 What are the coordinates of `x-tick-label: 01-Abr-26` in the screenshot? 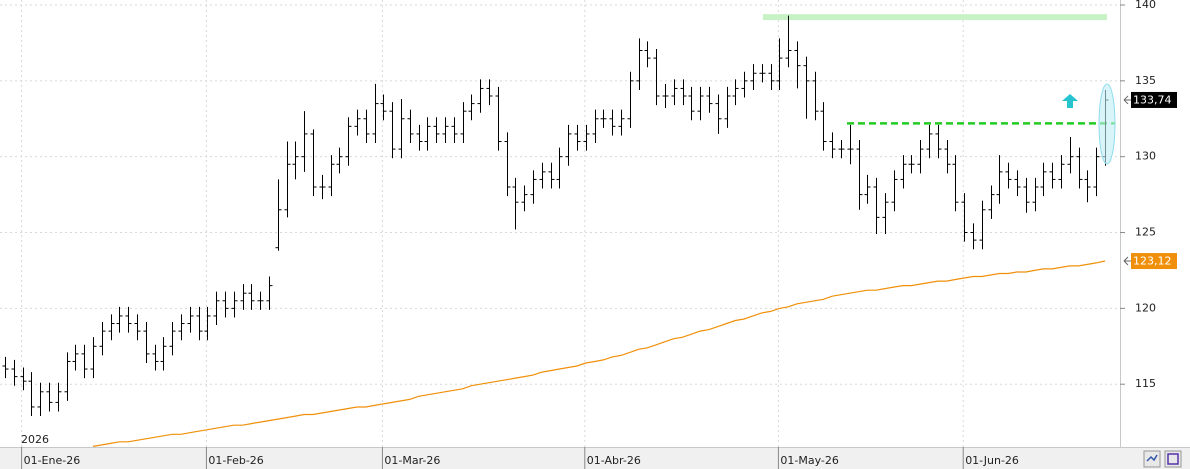 It's located at (614, 460).